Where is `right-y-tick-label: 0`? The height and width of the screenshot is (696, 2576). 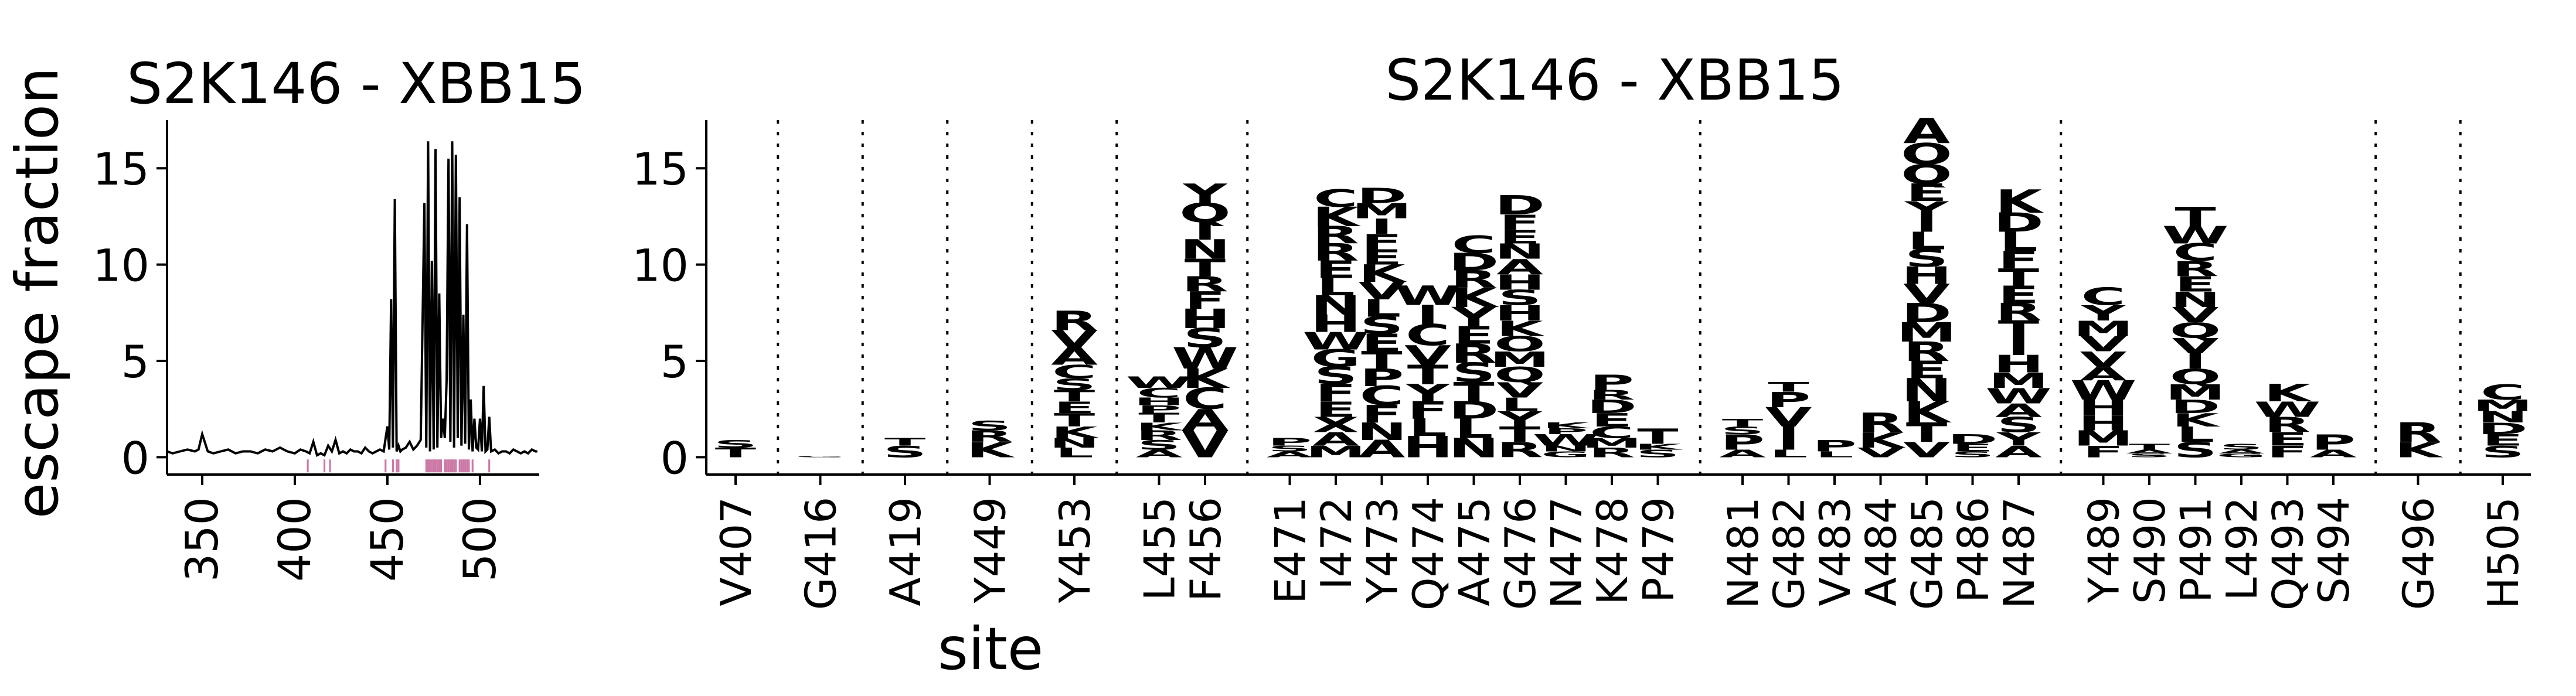 right-y-tick-label: 0 is located at coordinates (675, 458).